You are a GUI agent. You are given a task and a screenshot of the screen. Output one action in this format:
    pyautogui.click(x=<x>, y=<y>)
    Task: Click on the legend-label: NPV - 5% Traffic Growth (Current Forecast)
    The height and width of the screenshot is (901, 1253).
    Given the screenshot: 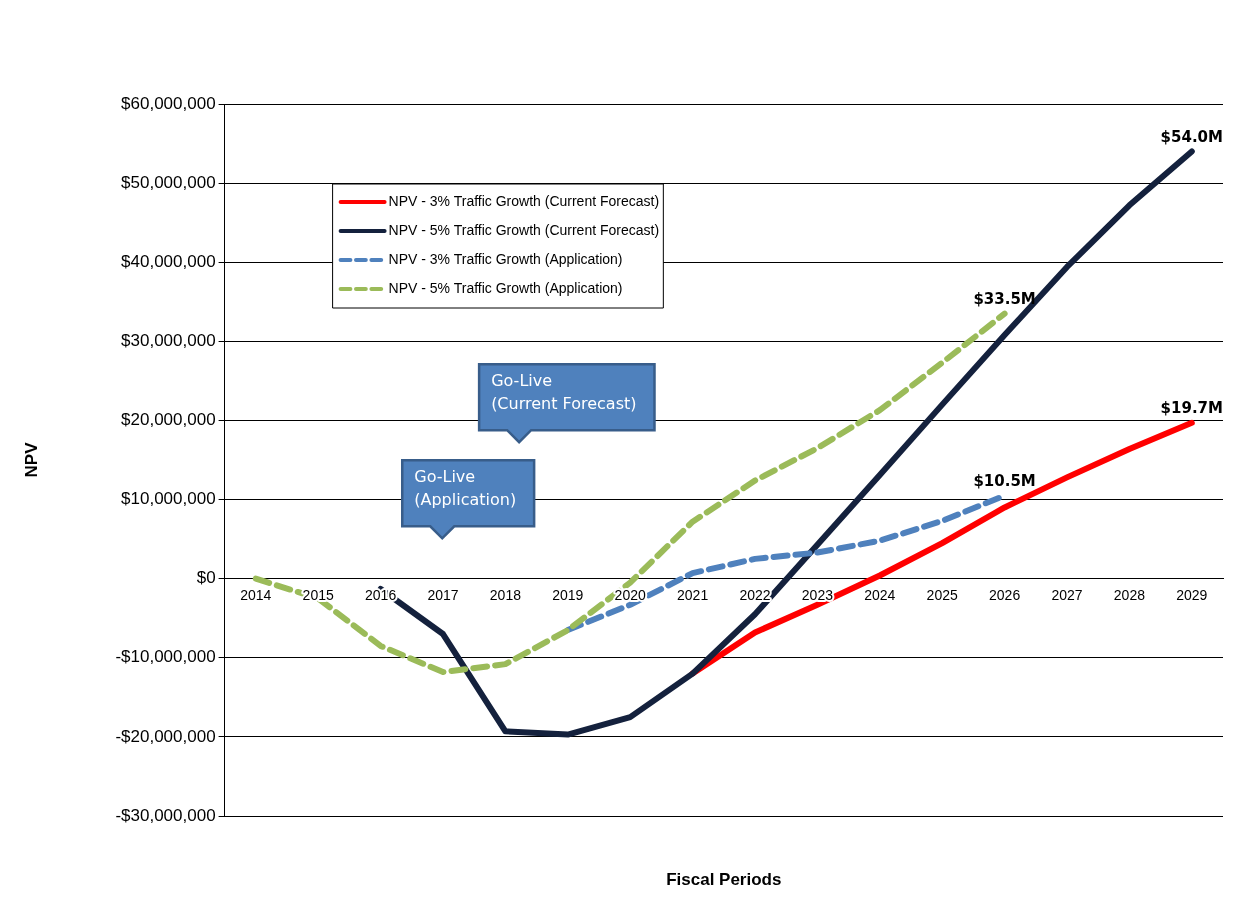 What is the action you would take?
    pyautogui.click(x=524, y=229)
    